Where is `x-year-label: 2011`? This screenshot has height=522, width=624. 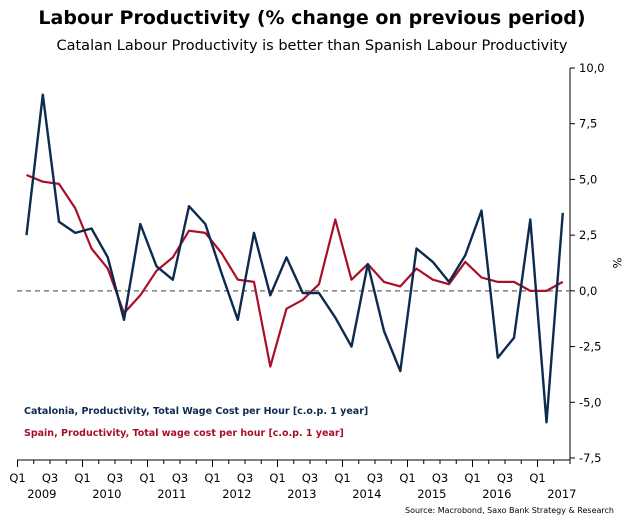 x-year-label: 2011 is located at coordinates (171, 494).